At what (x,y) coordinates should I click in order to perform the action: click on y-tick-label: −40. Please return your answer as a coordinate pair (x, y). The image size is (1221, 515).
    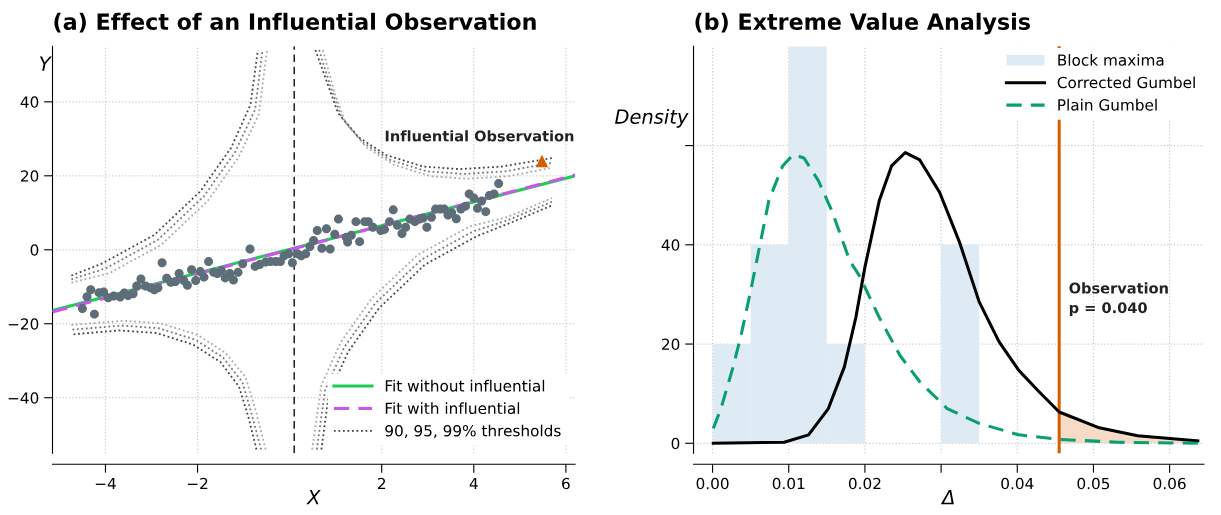
    Looking at the image, I should click on (23, 398).